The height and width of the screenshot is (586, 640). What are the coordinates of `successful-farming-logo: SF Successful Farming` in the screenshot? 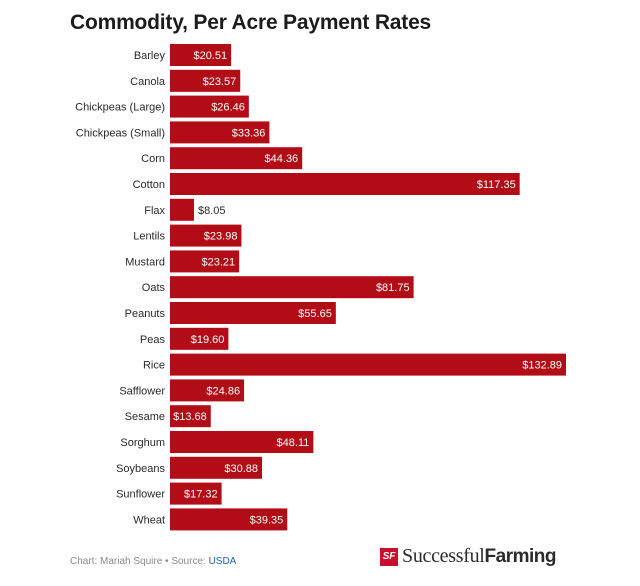 It's located at (468, 556).